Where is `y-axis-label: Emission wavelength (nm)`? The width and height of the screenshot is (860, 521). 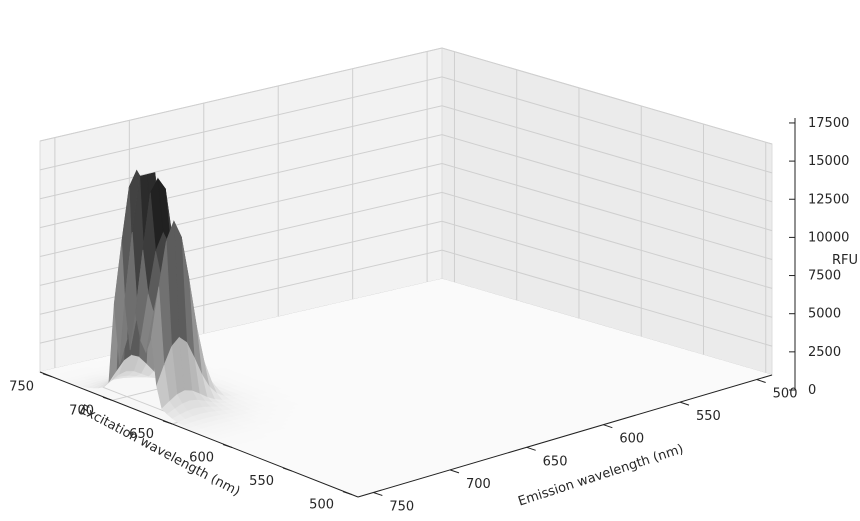 y-axis-label: Emission wavelength (nm) is located at coordinates (600, 476).